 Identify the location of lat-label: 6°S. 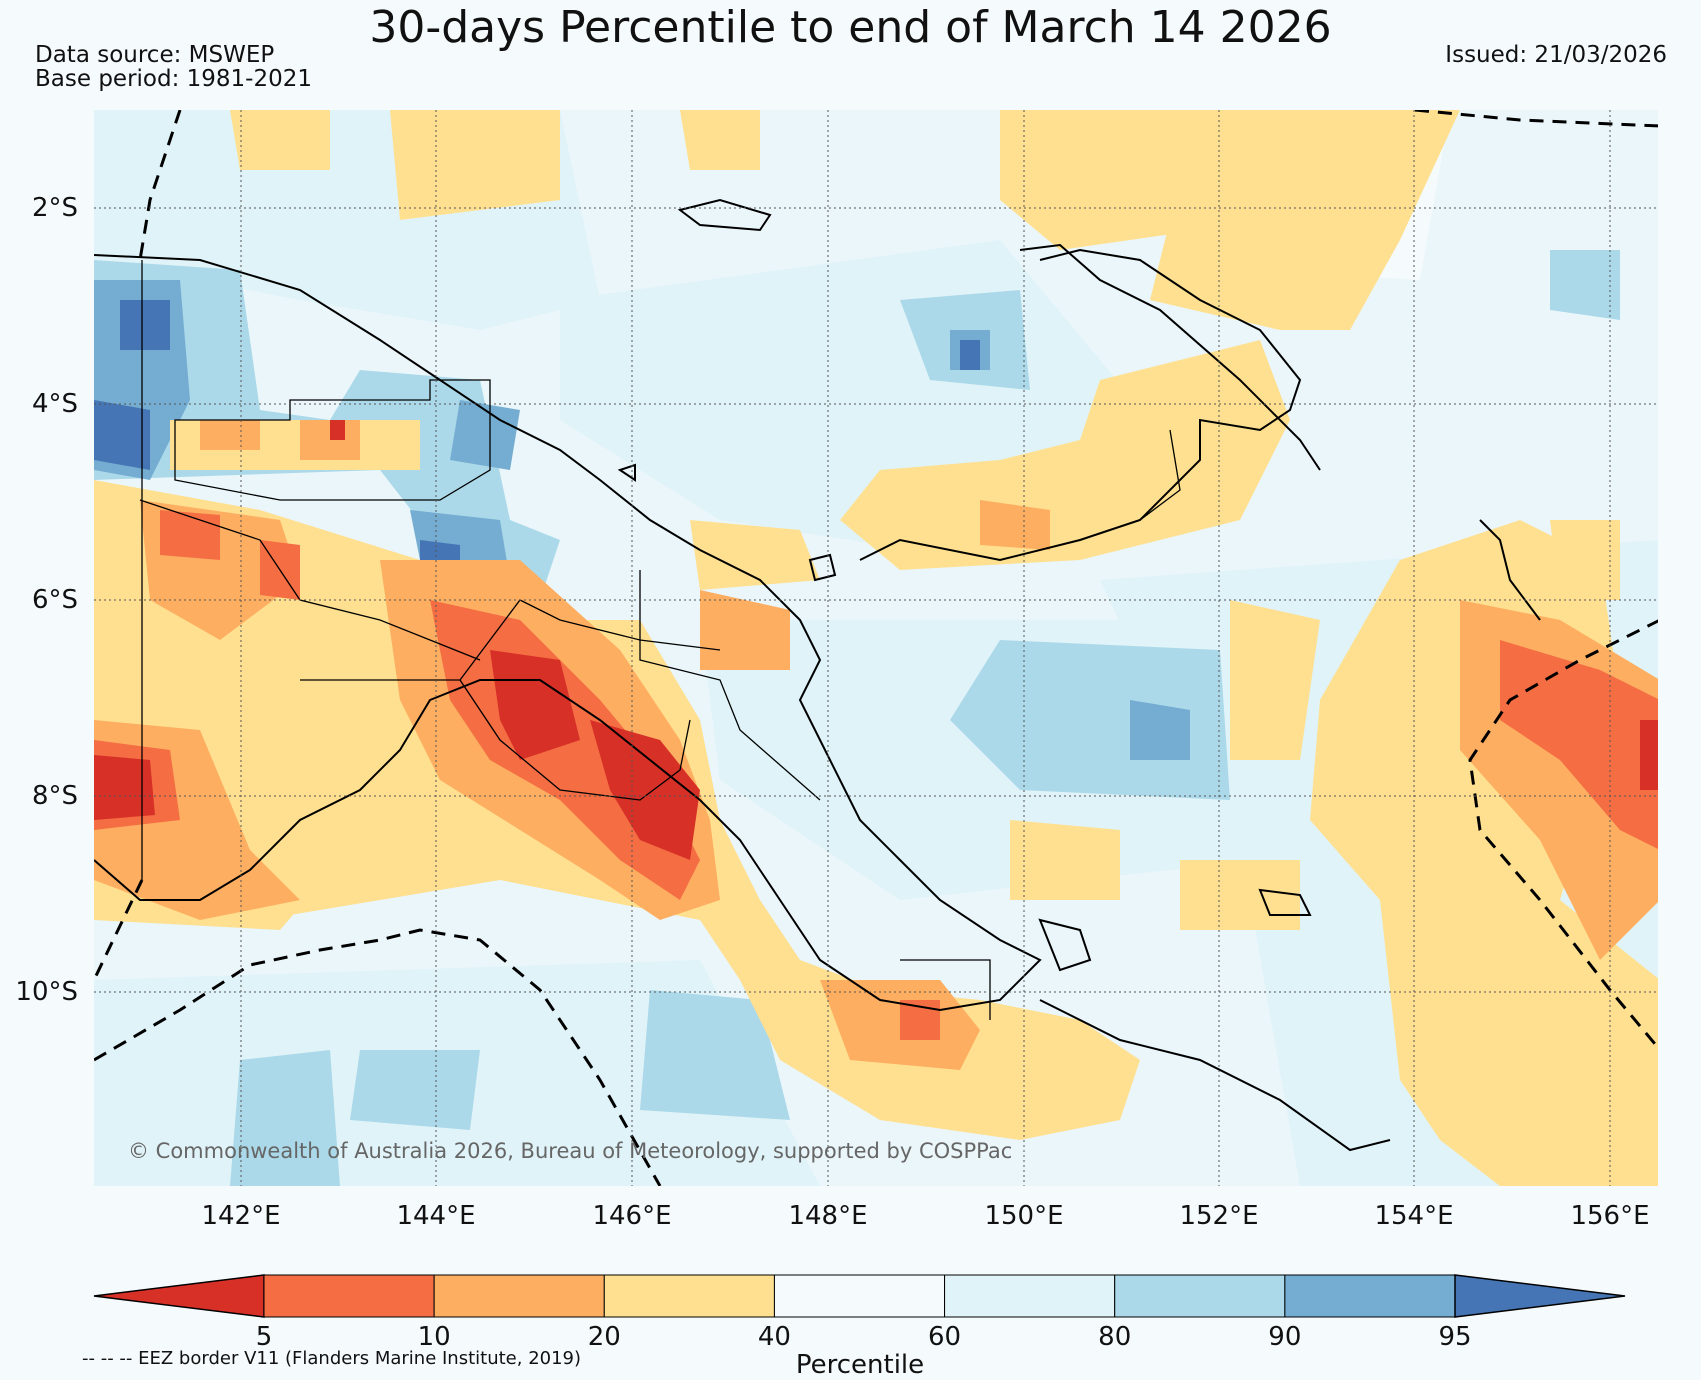
(55, 600).